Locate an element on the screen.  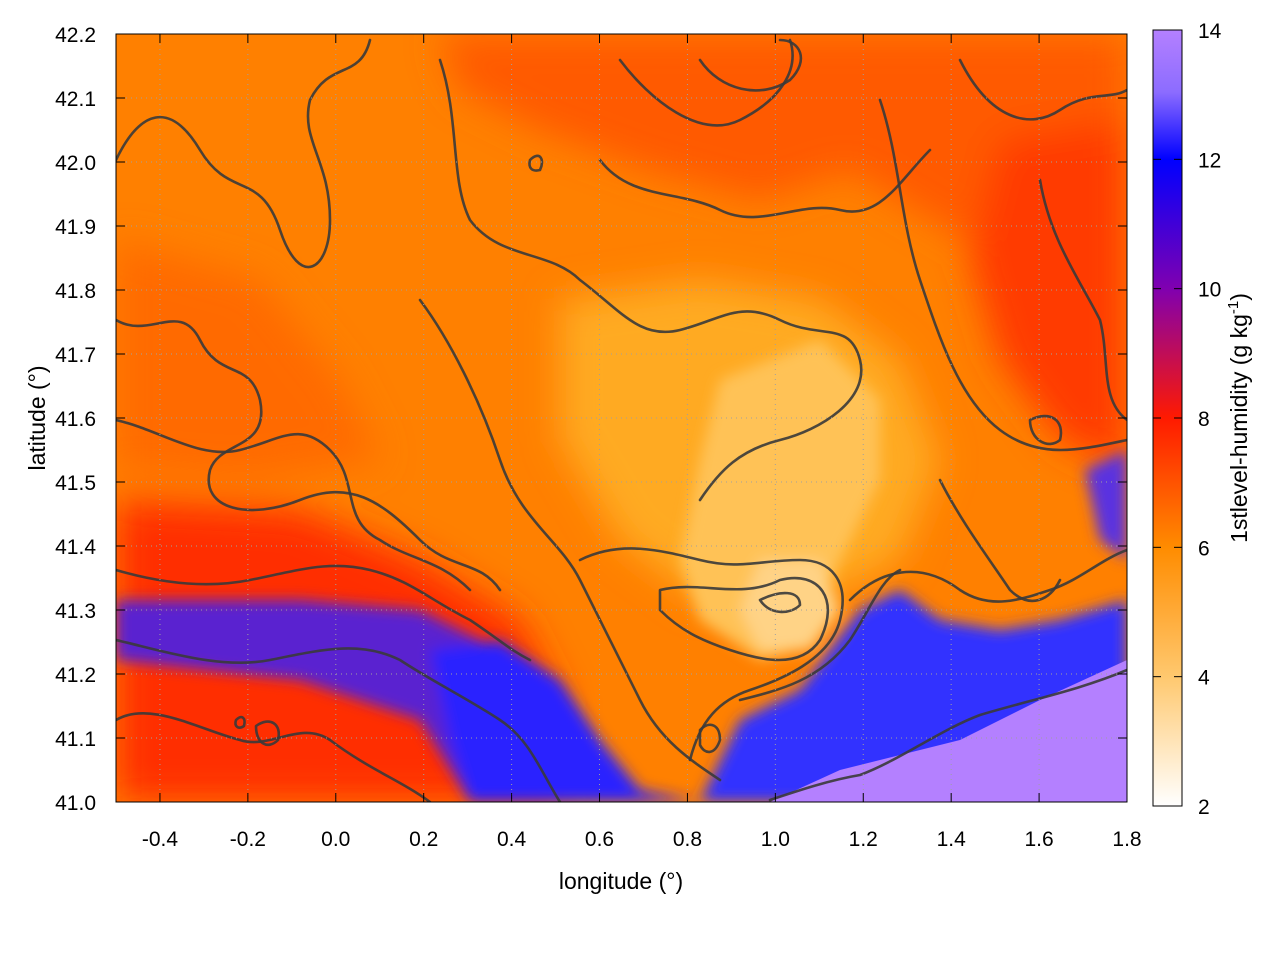
heatmap-east-red is located at coordinates (1048, 295).